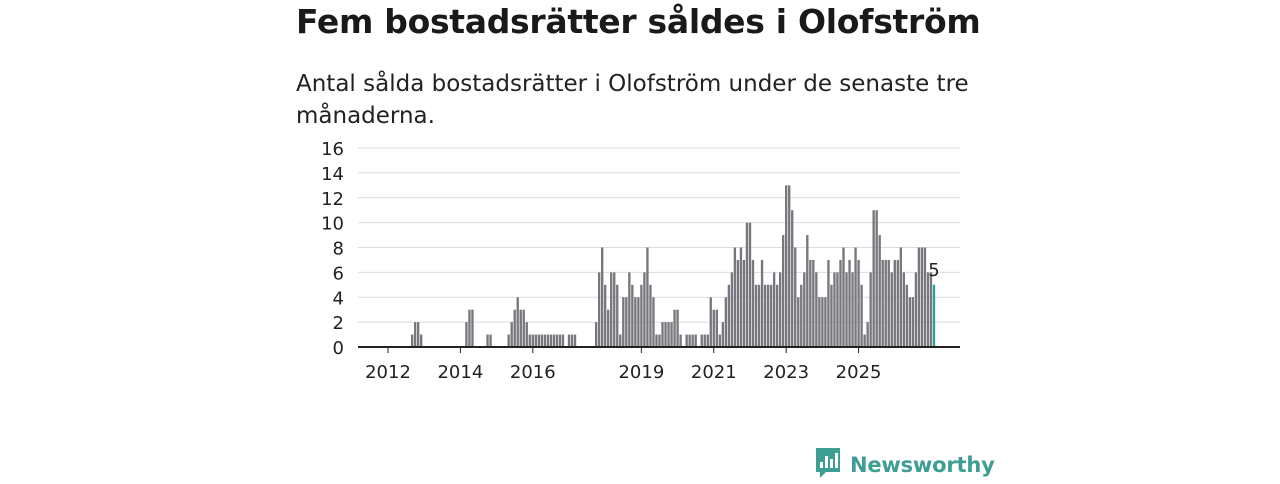 The width and height of the screenshot is (1280, 484). Describe the element at coordinates (332, 149) in the screenshot. I see `y-tick-label: 16` at that location.